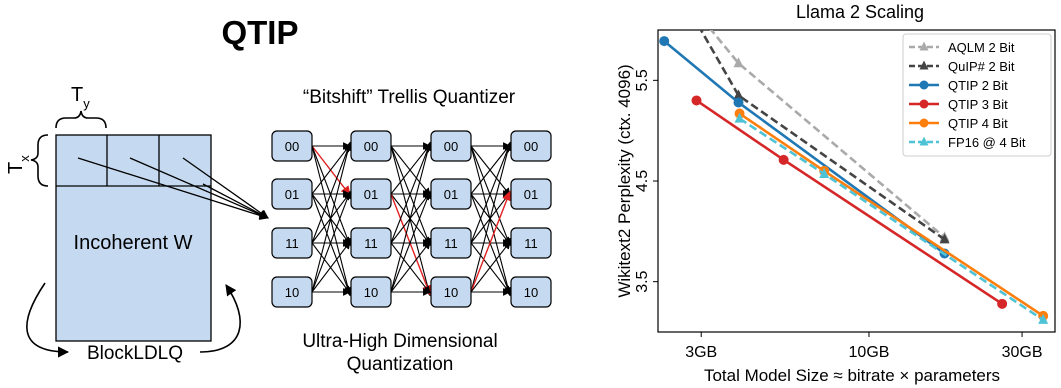 The height and width of the screenshot is (388, 1061). What do you see at coordinates (400, 364) in the screenshot?
I see `caption-line2: Quantization` at bounding box center [400, 364].